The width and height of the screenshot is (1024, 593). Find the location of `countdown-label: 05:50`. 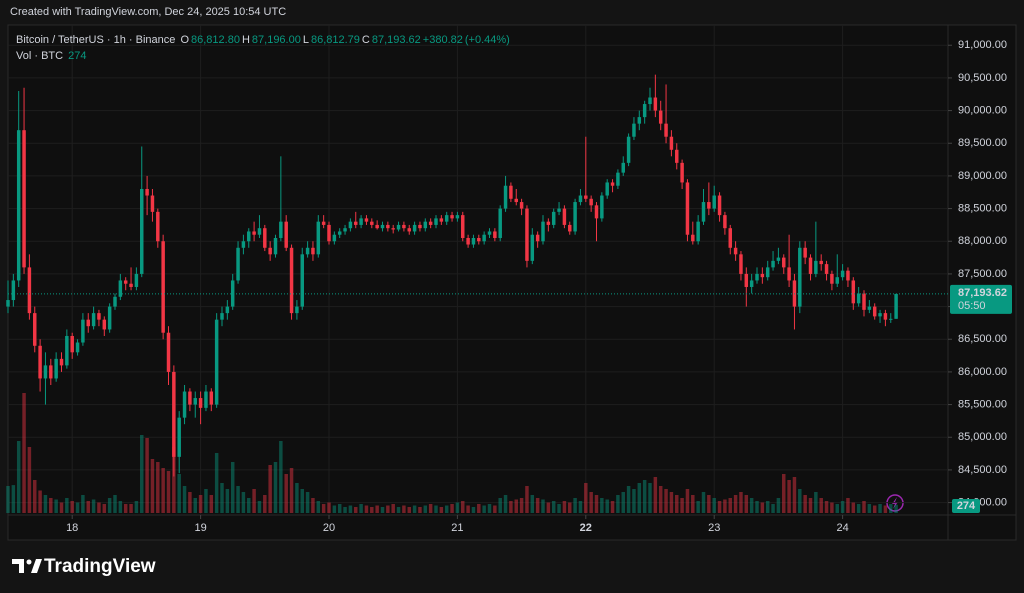

countdown-label: 05:50 is located at coordinates (972, 306).